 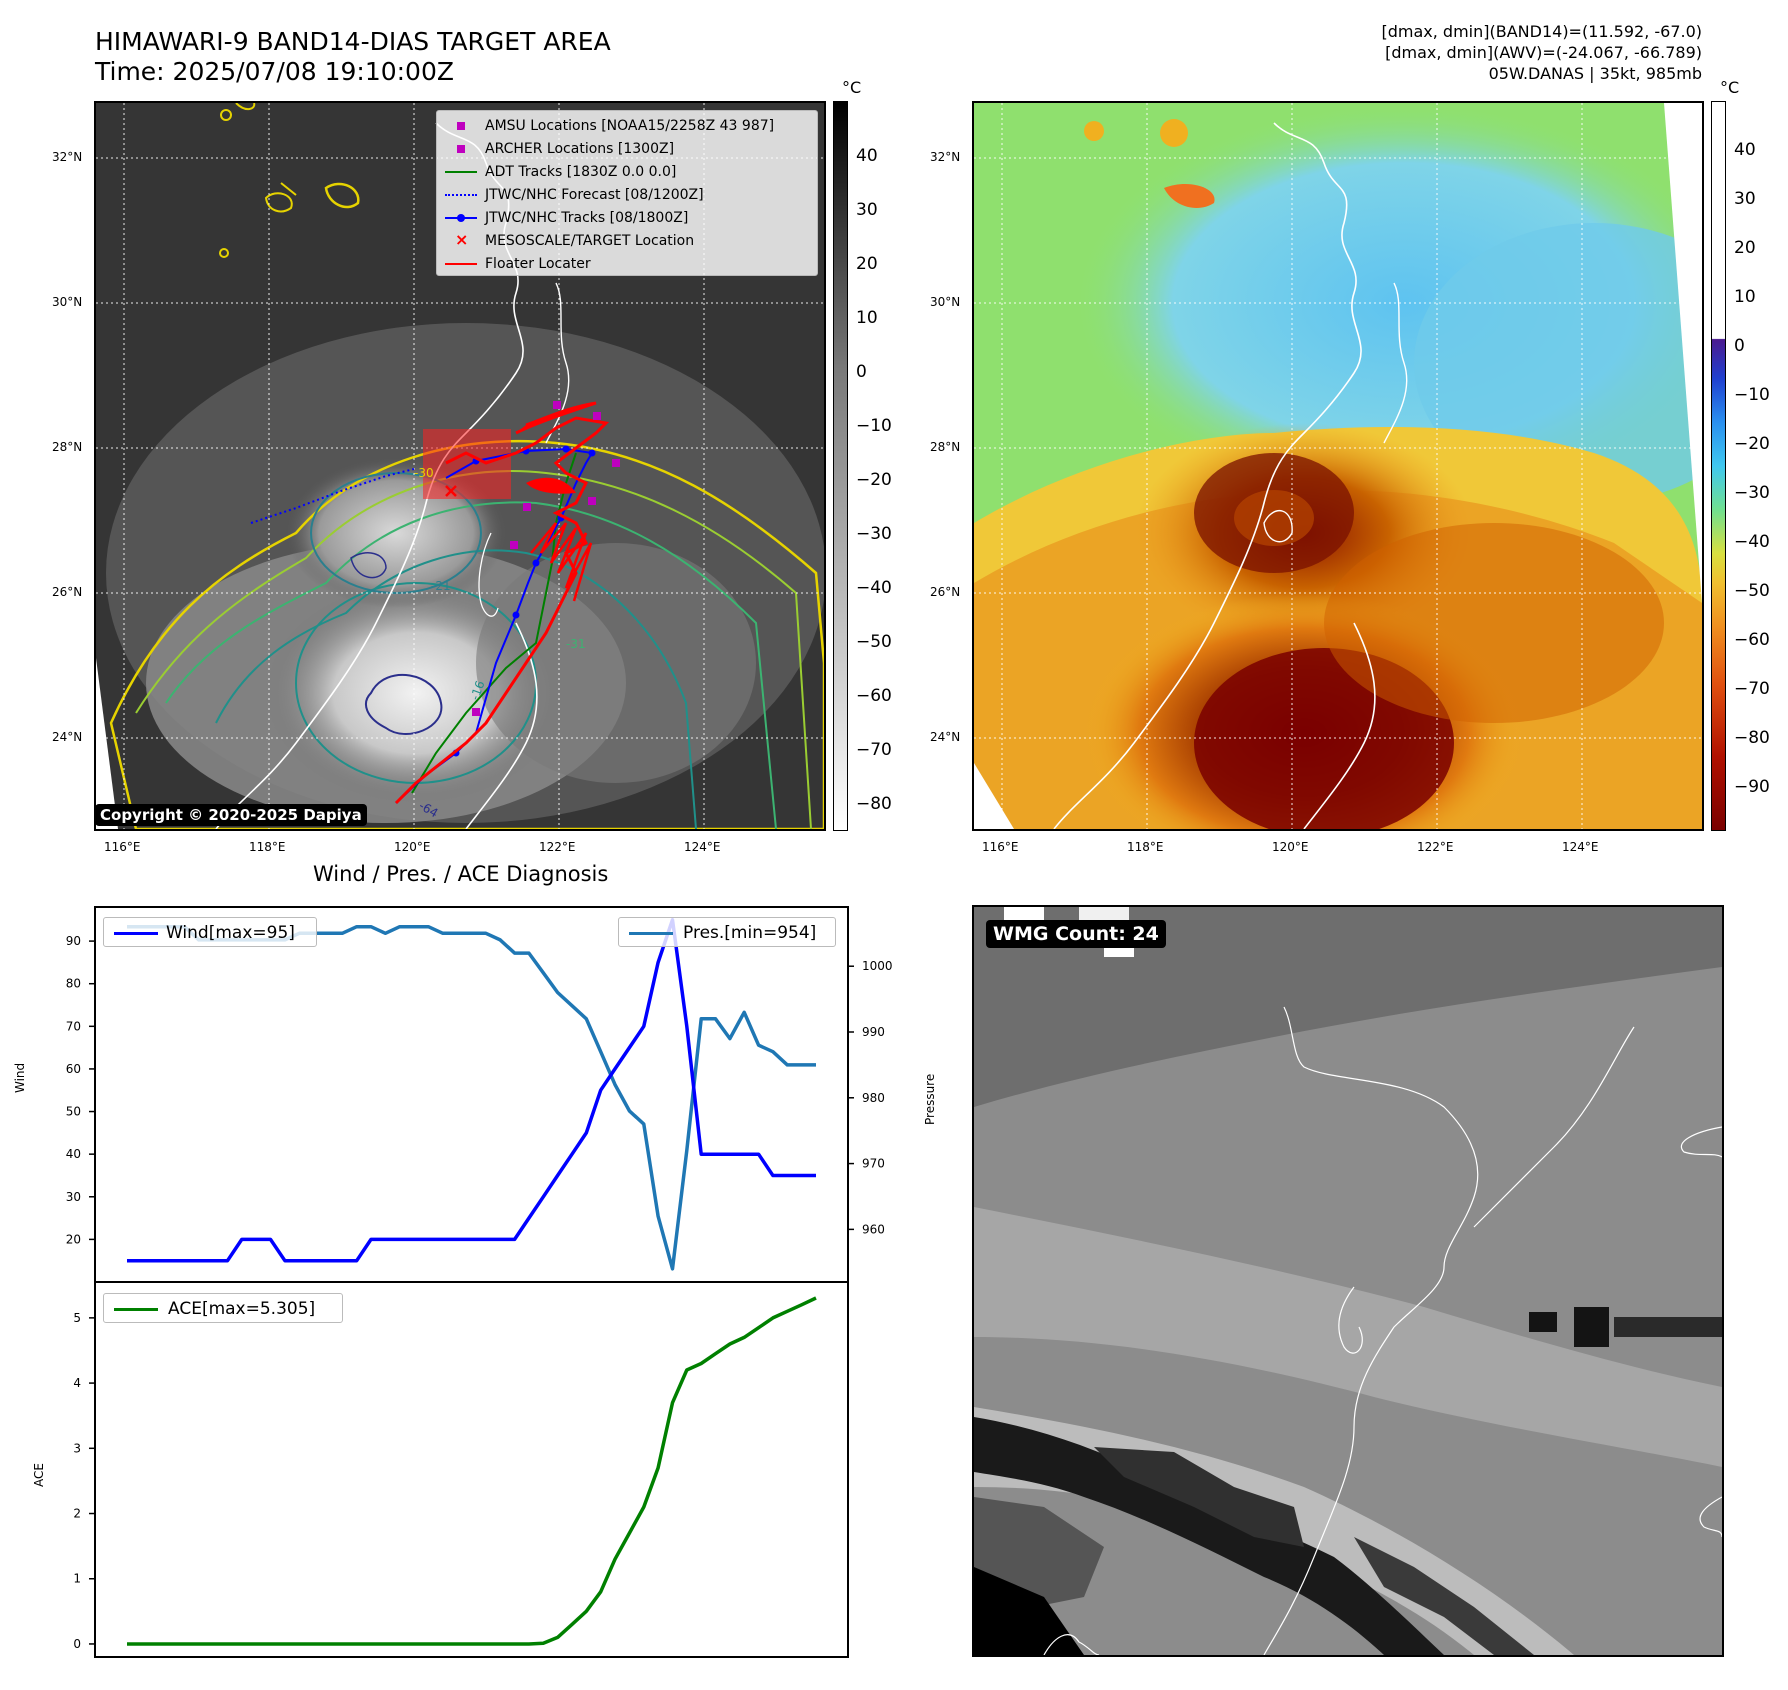 What do you see at coordinates (1718, 466) in the screenshot?
I see `awv-colorbar` at bounding box center [1718, 466].